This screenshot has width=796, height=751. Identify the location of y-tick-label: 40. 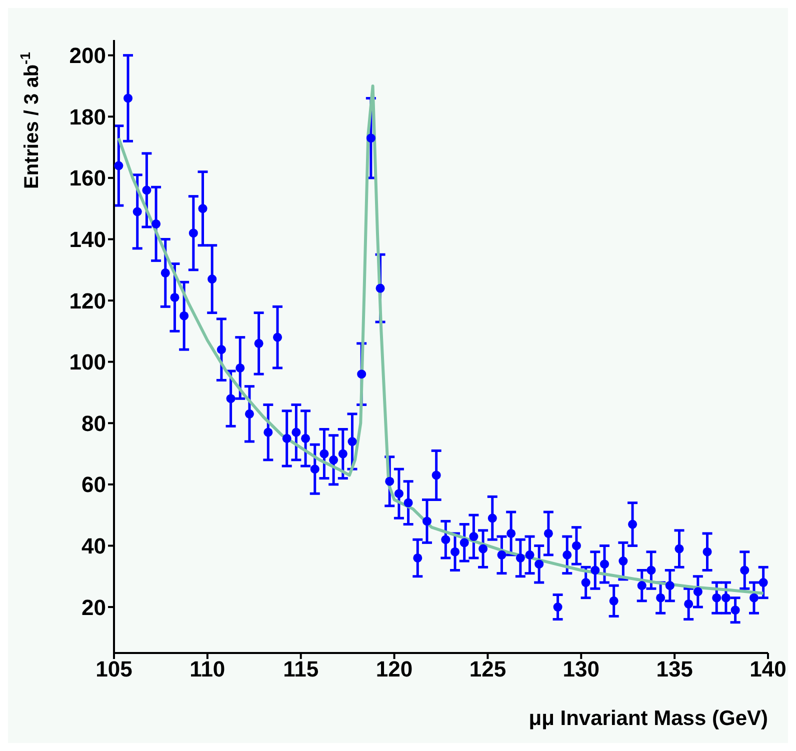
(94, 546).